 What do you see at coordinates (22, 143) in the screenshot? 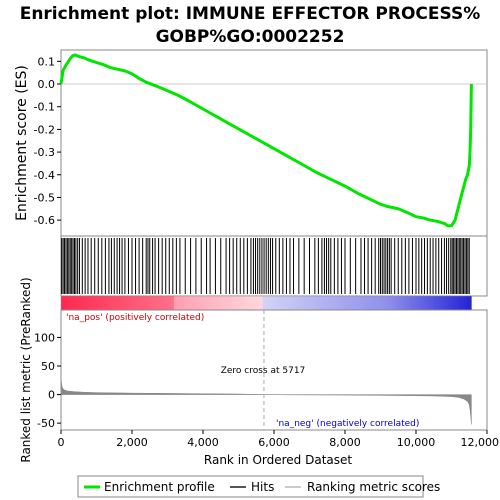
I see `es-ylabel: Enrichment score (ES)` at bounding box center [22, 143].